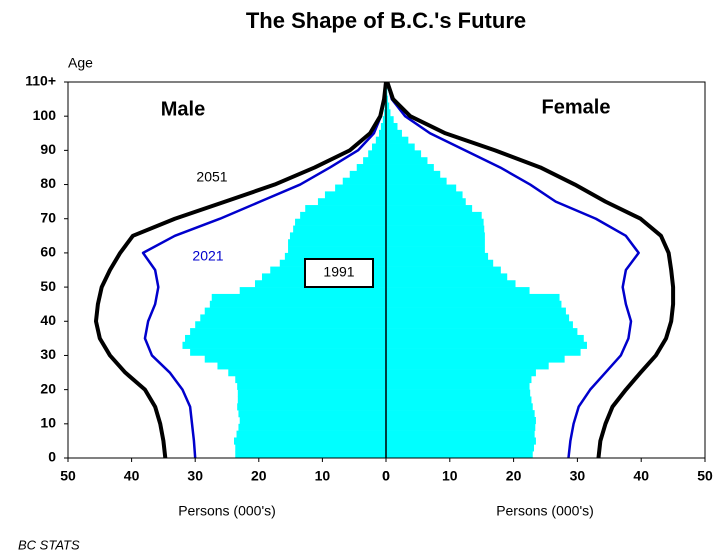 This screenshot has width=717, height=558. I want to click on x-axis-label: Persons (000's), so click(227, 511).